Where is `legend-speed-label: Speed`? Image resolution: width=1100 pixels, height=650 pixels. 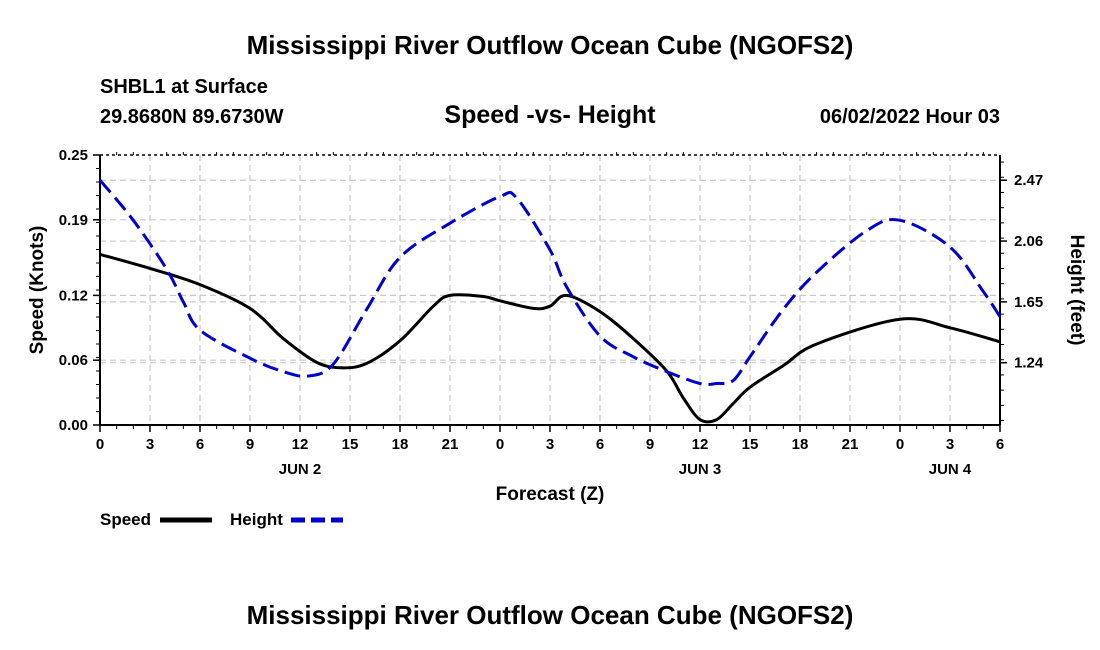
legend-speed-label: Speed is located at coordinates (125, 519).